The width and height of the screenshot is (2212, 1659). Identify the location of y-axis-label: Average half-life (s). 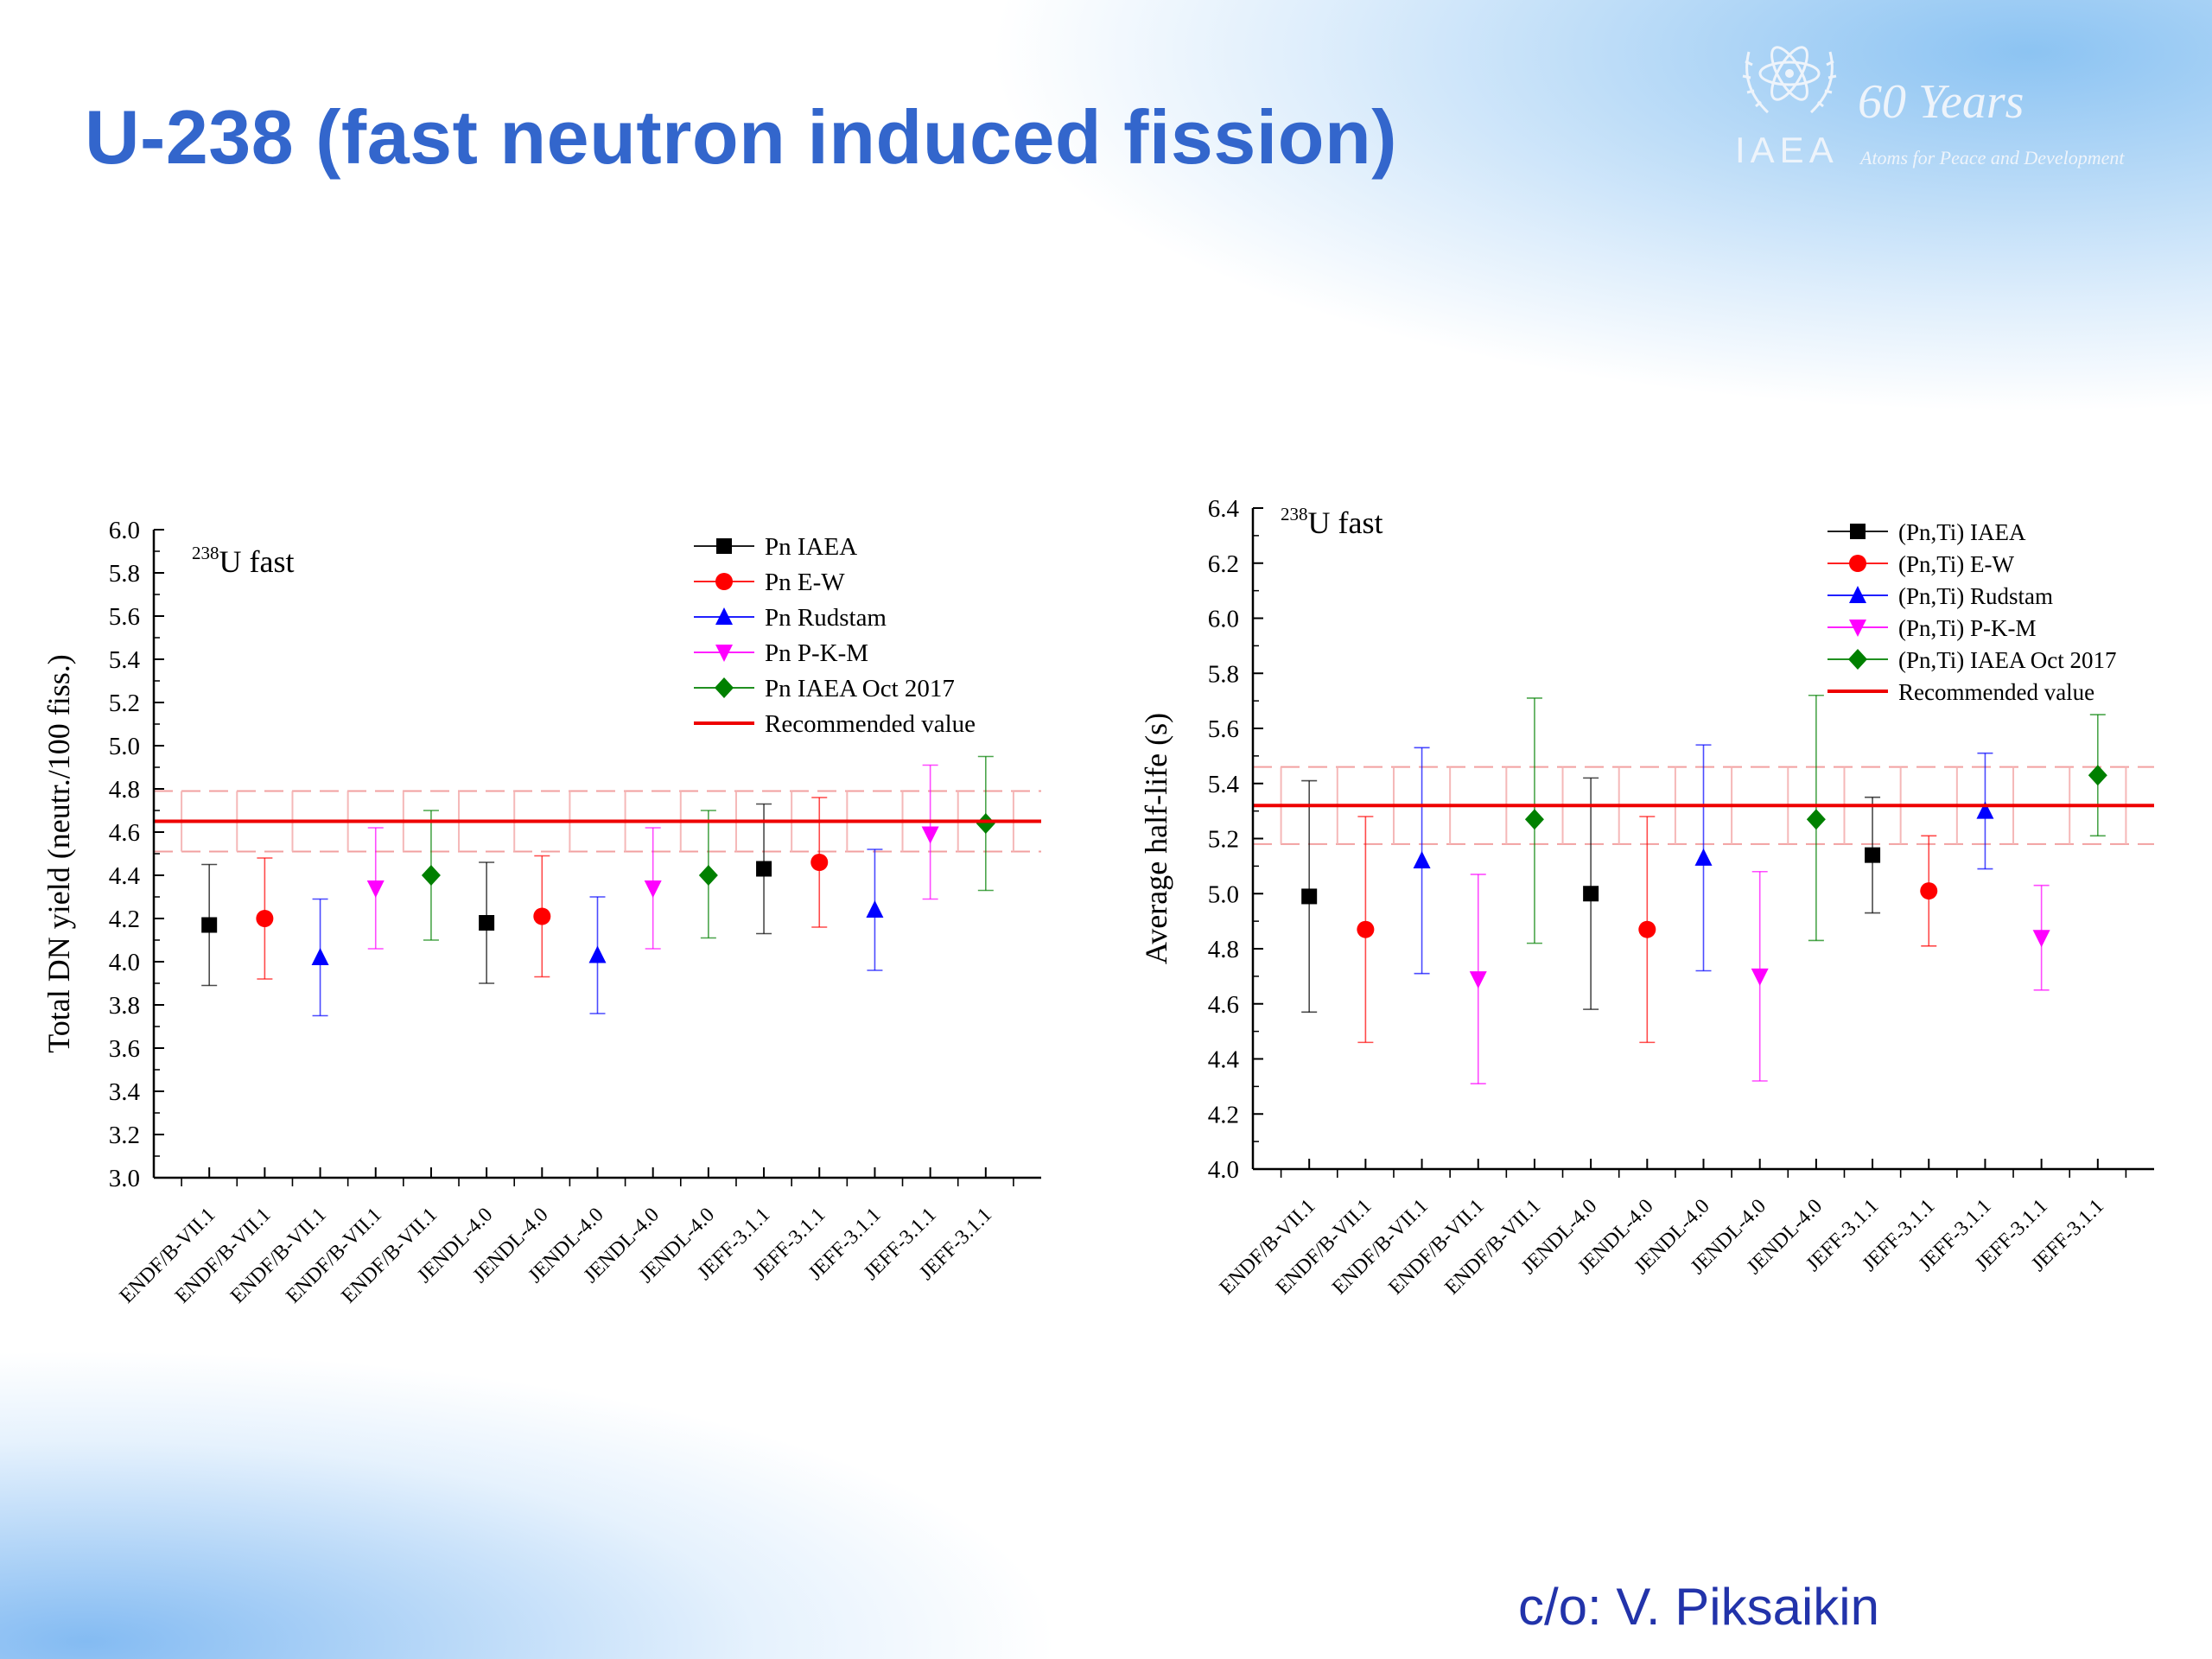
(1156, 838).